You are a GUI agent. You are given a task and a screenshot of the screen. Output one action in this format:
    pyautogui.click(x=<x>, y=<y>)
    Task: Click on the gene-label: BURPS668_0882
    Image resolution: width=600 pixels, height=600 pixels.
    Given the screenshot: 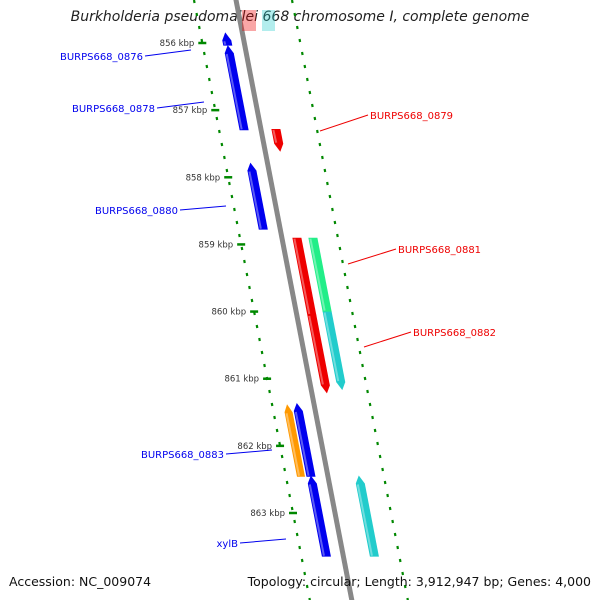 What is the action you would take?
    pyautogui.click(x=429, y=338)
    